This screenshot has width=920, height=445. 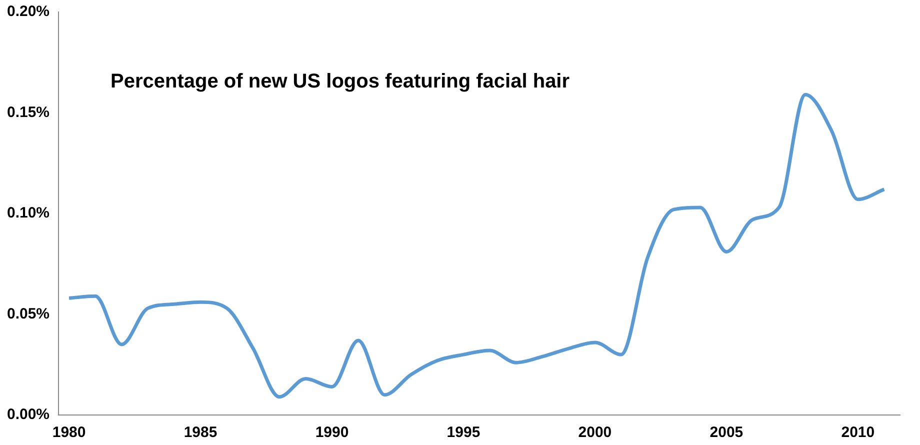 What do you see at coordinates (858, 433) in the screenshot?
I see `x-tick-label: 2010` at bounding box center [858, 433].